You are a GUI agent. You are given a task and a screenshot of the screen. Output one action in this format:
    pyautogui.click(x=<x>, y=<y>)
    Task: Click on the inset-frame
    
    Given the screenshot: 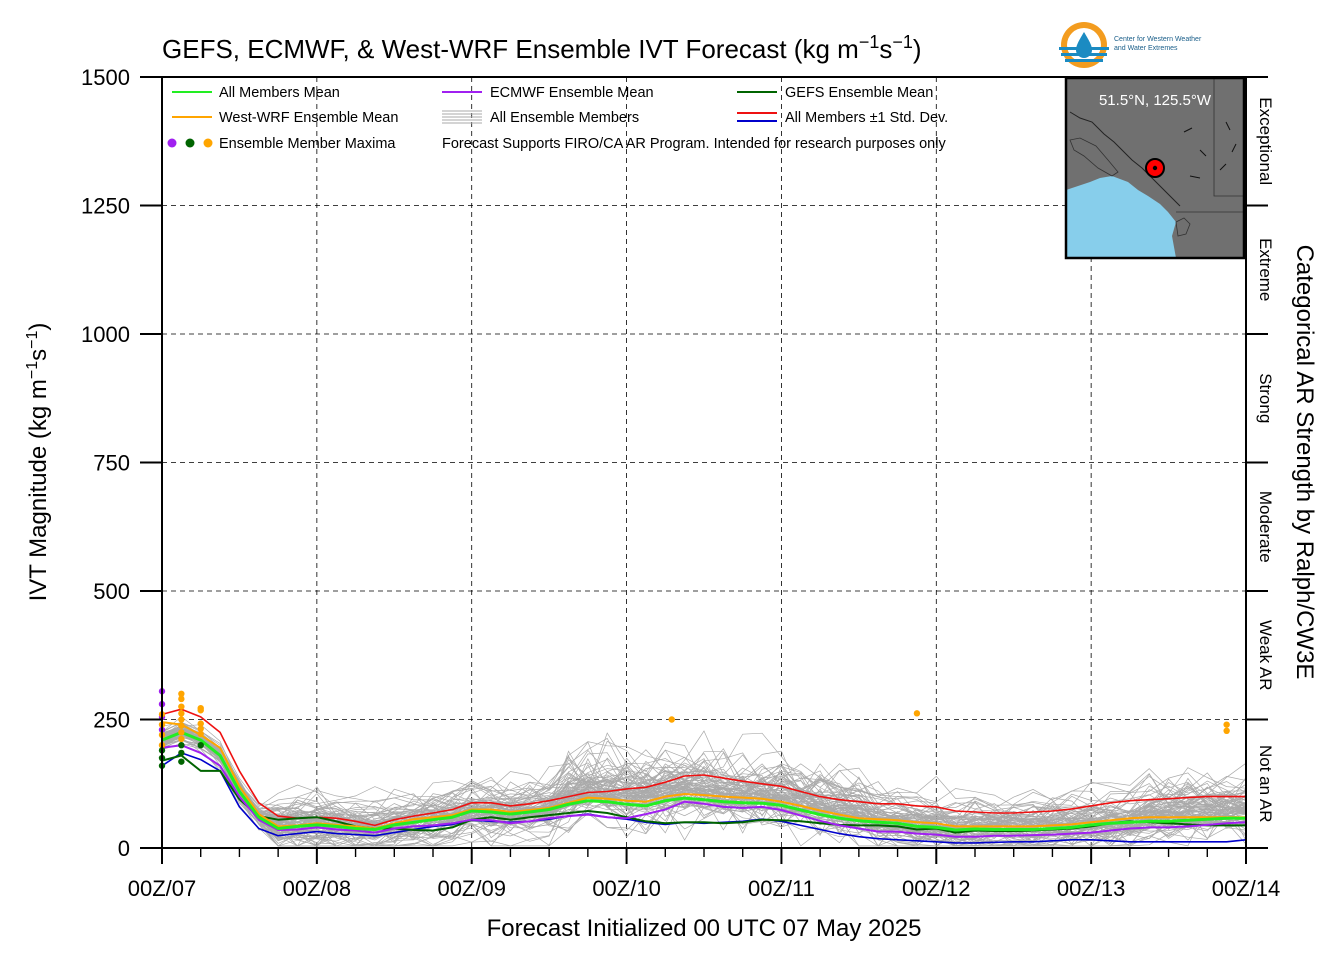 What is the action you would take?
    pyautogui.click(x=1155, y=168)
    